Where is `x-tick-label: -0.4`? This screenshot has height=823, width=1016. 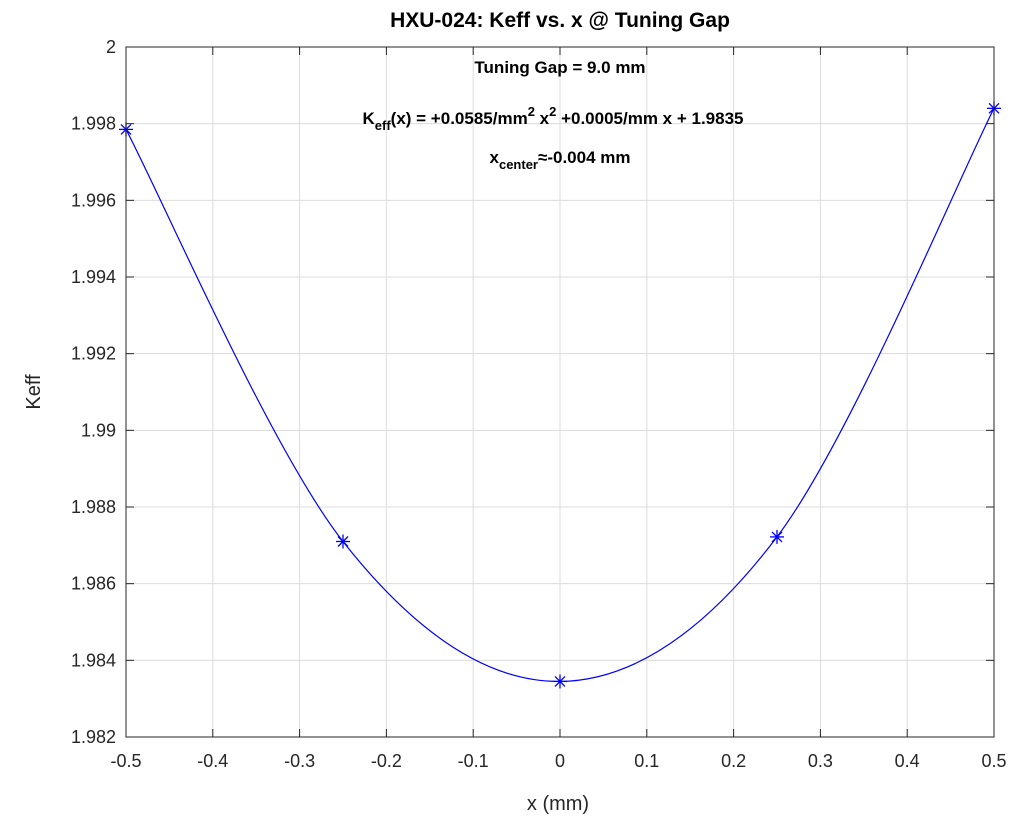 x-tick-label: -0.4 is located at coordinates (212, 761).